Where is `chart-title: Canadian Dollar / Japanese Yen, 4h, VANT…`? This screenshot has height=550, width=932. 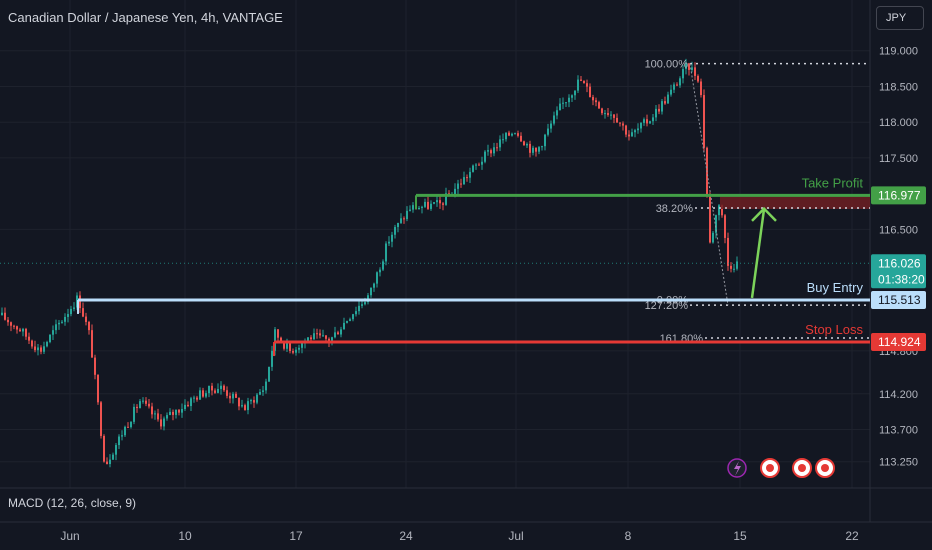 chart-title: Canadian Dollar / Japanese Yen, 4h, VANT… is located at coordinates (145, 17).